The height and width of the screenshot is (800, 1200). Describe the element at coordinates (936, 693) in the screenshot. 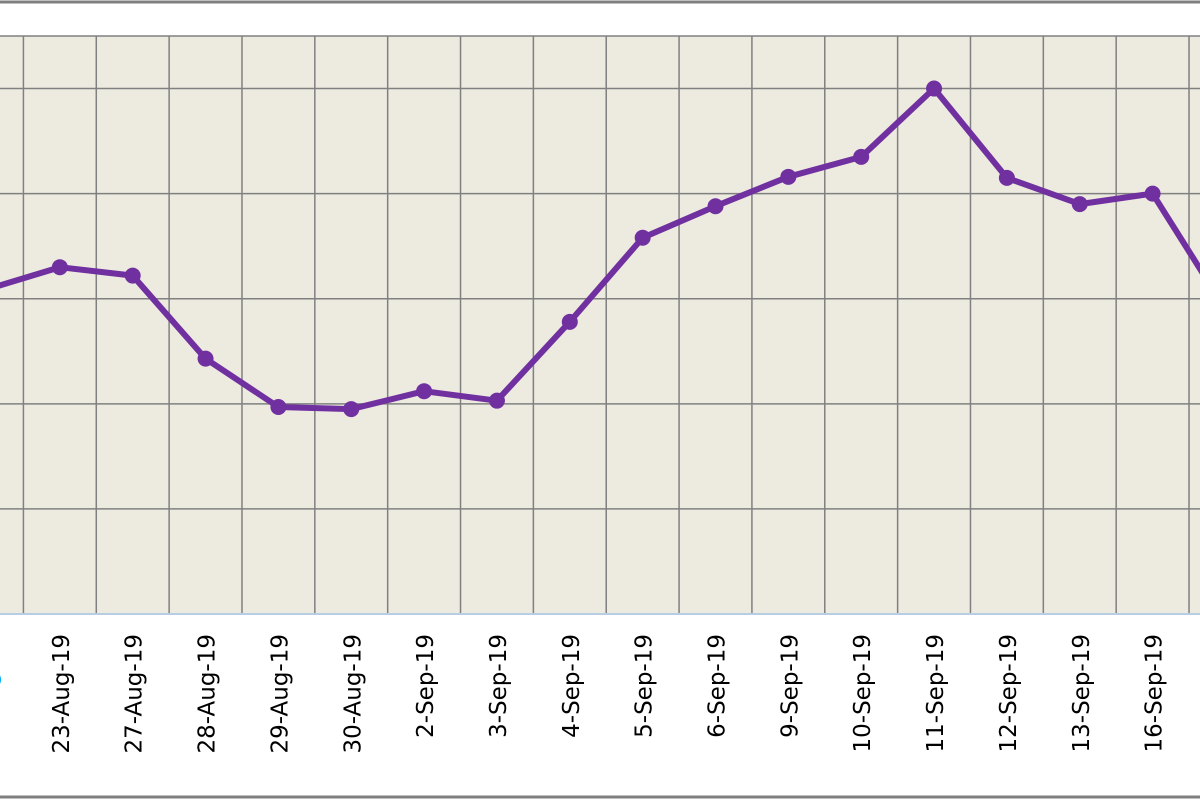

I see `x-tick-label: 11-Sep-19` at that location.